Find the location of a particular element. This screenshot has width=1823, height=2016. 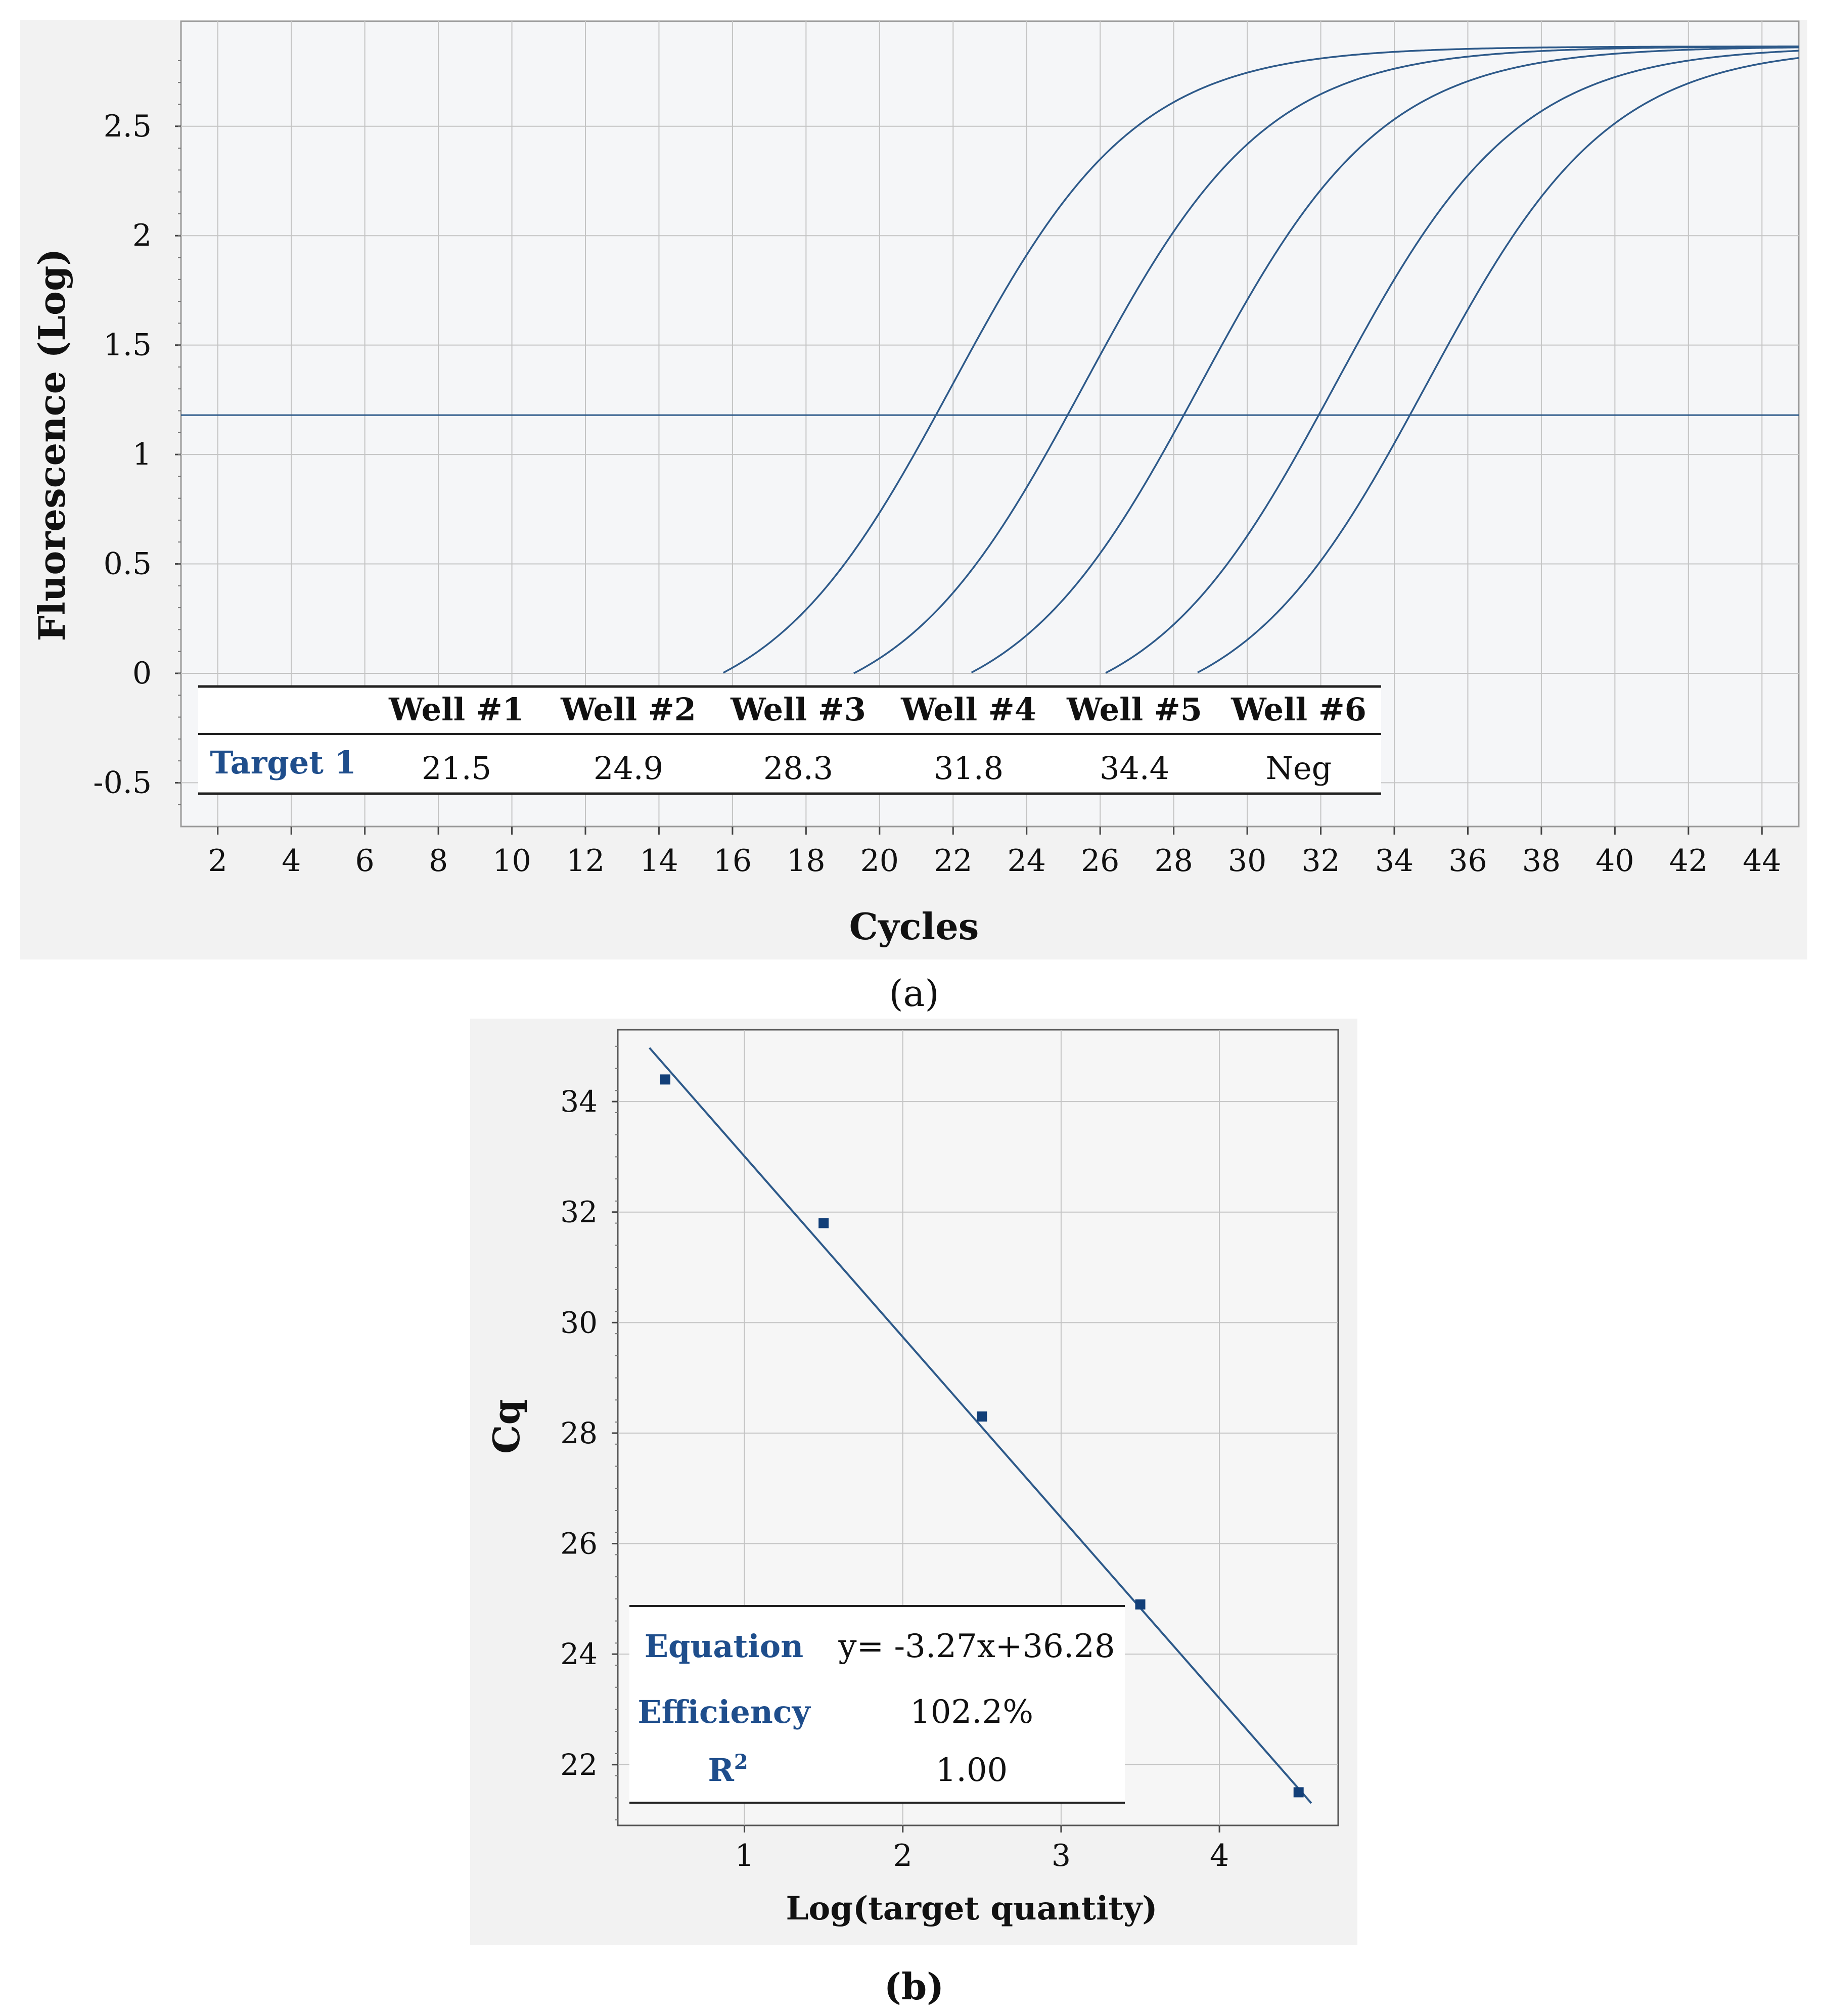

x-tick-label-a: 2 is located at coordinates (217, 861).